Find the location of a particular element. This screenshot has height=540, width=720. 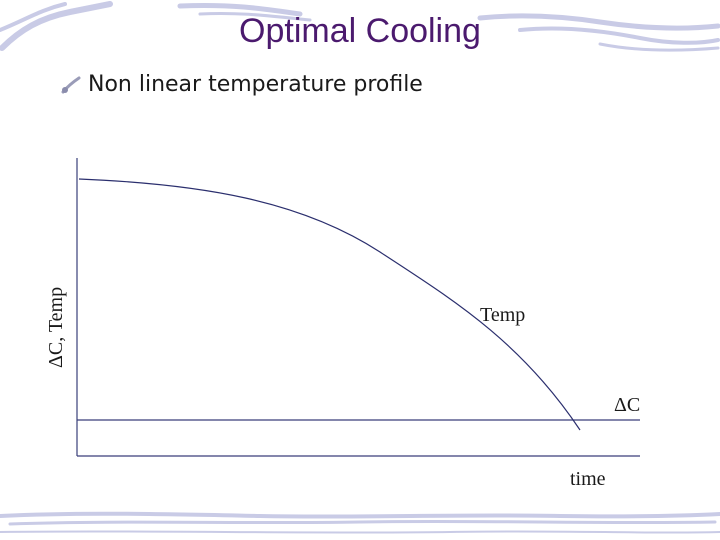

y-axis-label: ΔC, Temp is located at coordinates (56, 327).